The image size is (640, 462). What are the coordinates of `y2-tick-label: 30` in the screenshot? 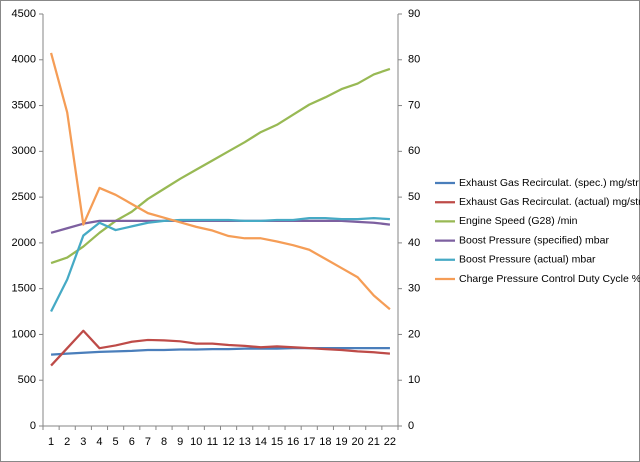 It's located at (414, 289).